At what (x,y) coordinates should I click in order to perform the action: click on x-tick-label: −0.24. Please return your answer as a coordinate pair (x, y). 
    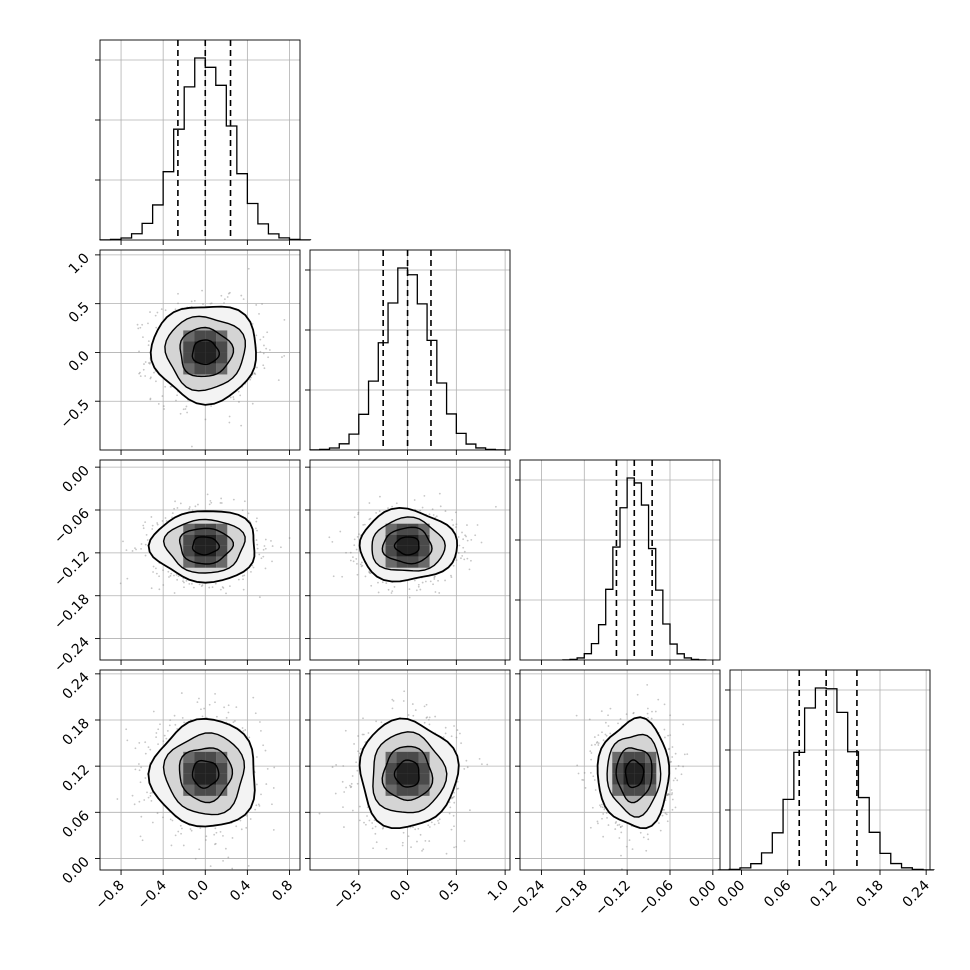
    Looking at the image, I should click on (528, 898).